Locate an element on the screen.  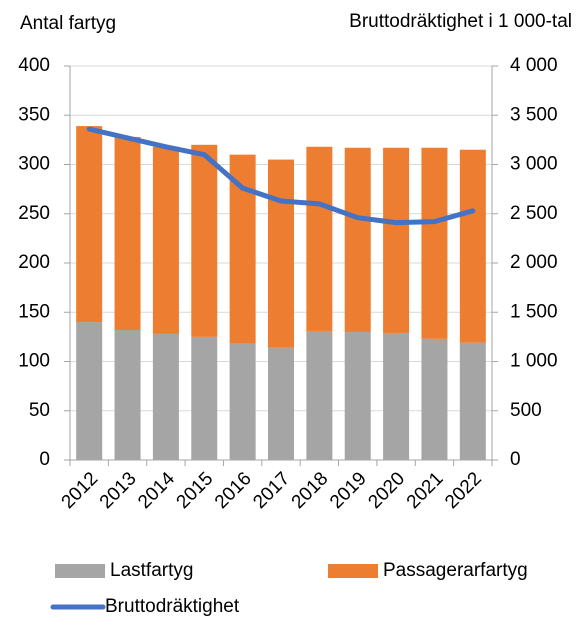
y2-tick-label: 1 000 is located at coordinates (534, 361).